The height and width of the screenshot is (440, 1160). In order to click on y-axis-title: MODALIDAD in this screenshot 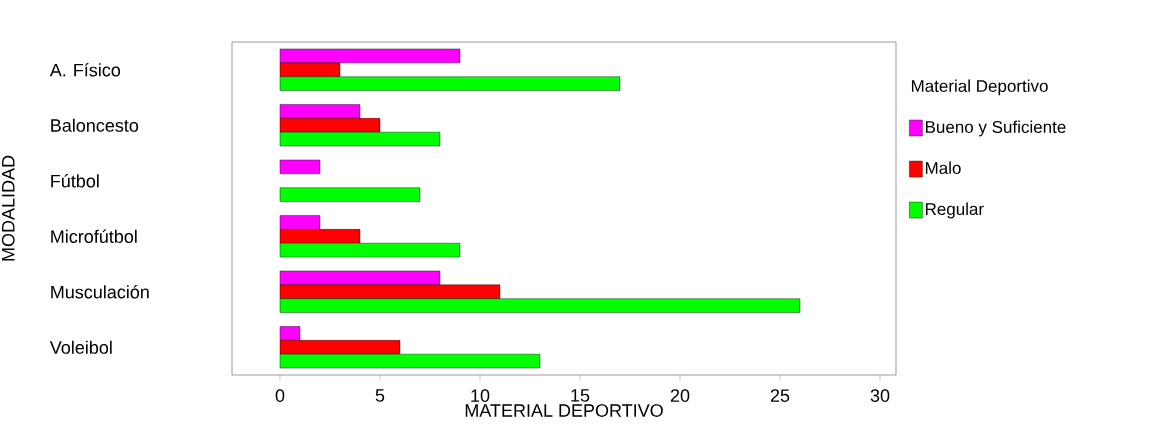, I will do `click(8, 208)`.